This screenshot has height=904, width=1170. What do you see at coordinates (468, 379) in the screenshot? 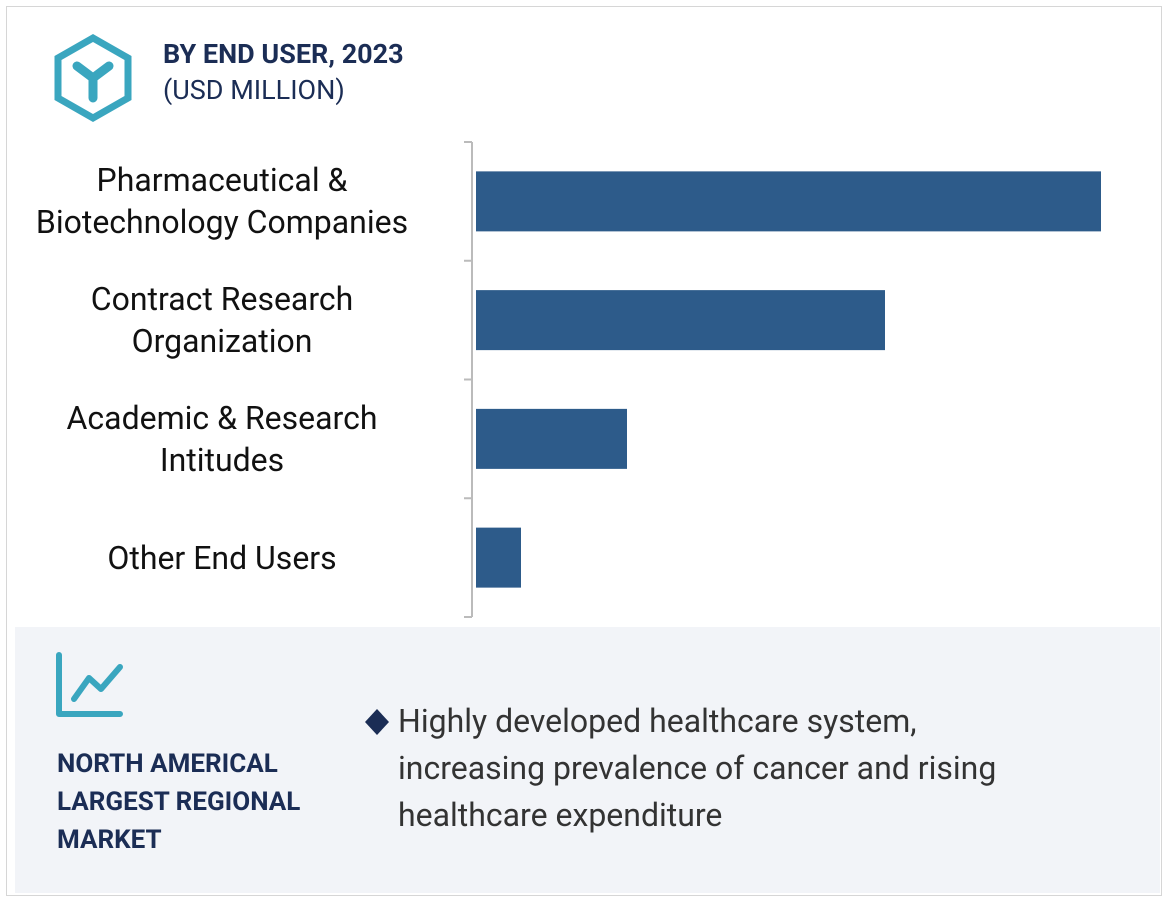
I see `axis` at bounding box center [468, 379].